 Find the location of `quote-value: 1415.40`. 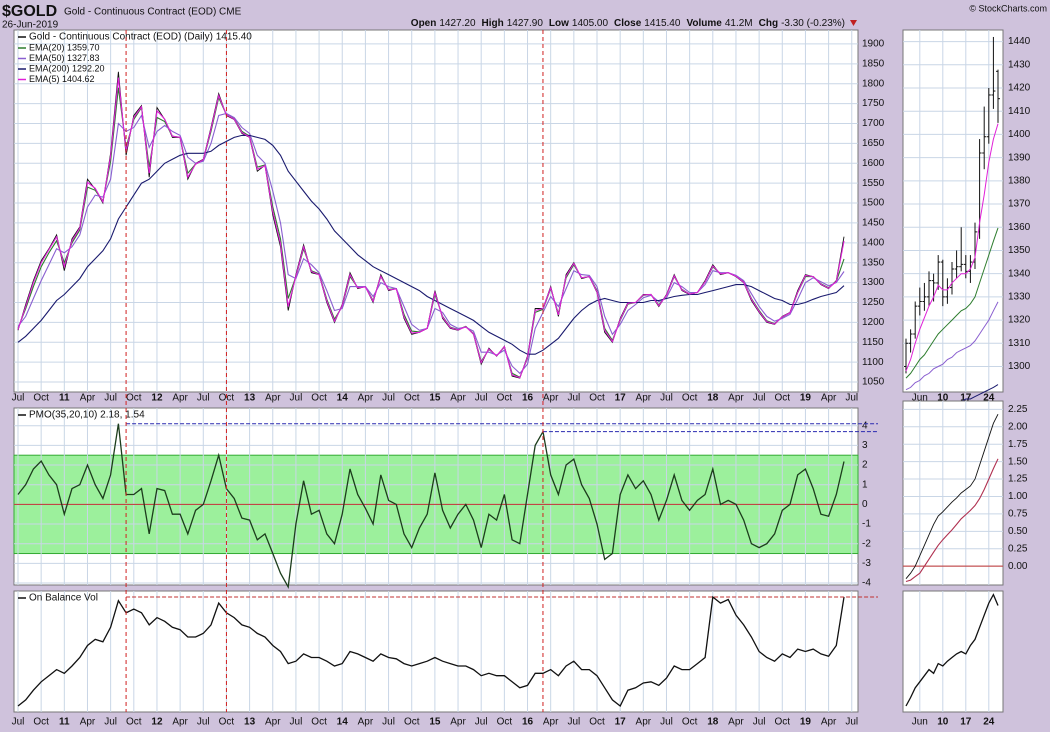

quote-value: 1415.40 is located at coordinates (662, 23).